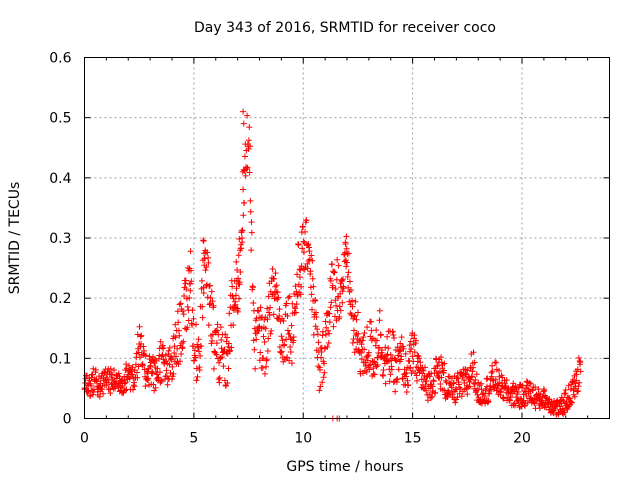 Image resolution: width=640 pixels, height=480 pixels. What do you see at coordinates (67, 420) in the screenshot?
I see `y-tick-label: 0` at bounding box center [67, 420].